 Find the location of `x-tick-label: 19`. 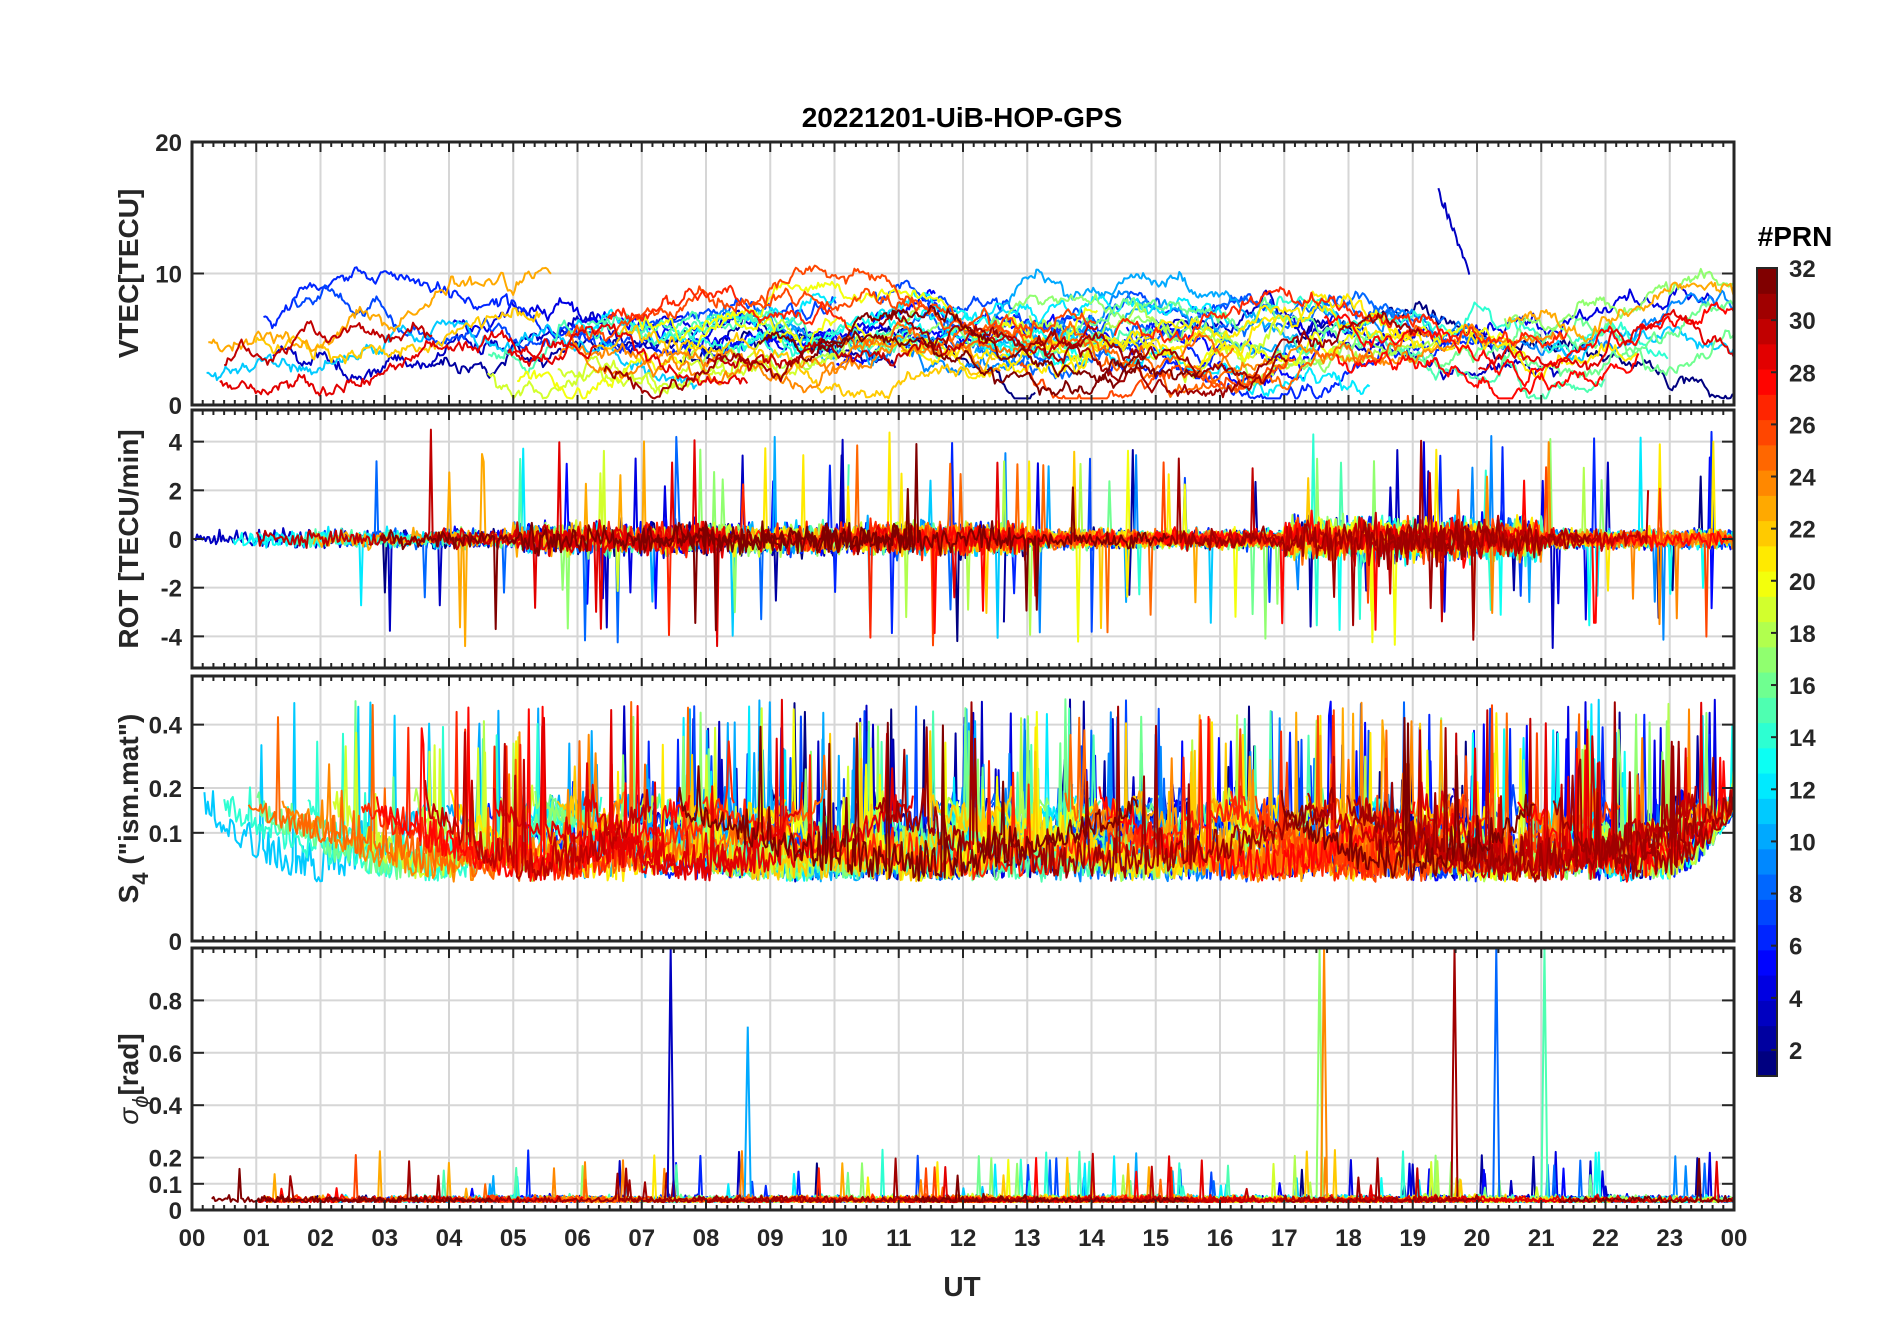

x-tick-label: 19 is located at coordinates (1412, 1238).